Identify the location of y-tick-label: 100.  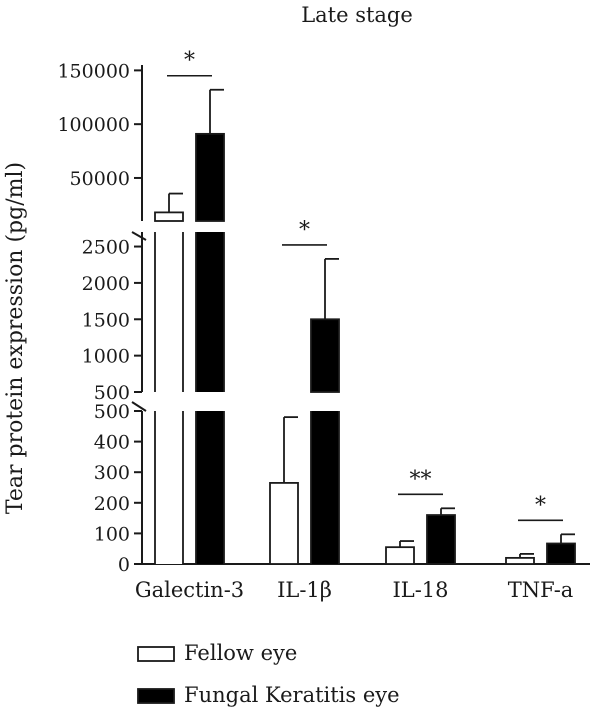
(112, 534).